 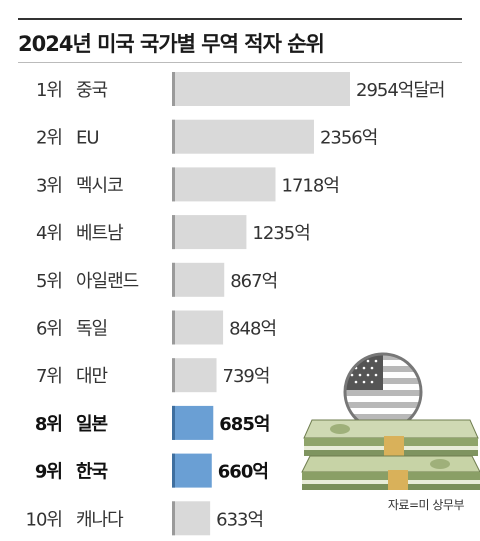 What do you see at coordinates (99, 233) in the screenshot?
I see `category-label-4: 베트남` at bounding box center [99, 233].